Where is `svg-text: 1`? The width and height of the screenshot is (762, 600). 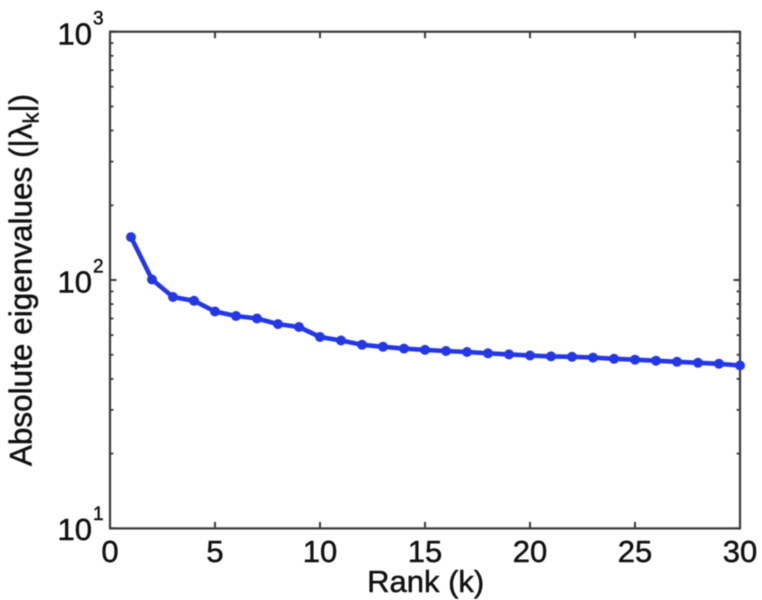
svg-text: 1 is located at coordinates (98, 514).